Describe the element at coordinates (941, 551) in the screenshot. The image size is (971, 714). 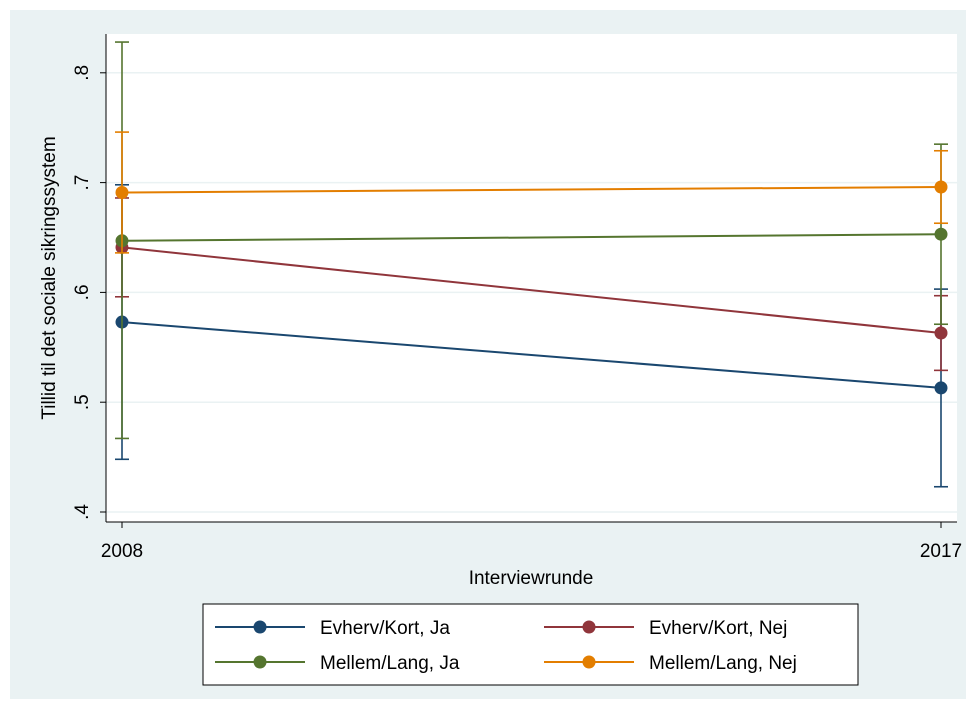
I see `x-tick-label-1: 2017` at that location.